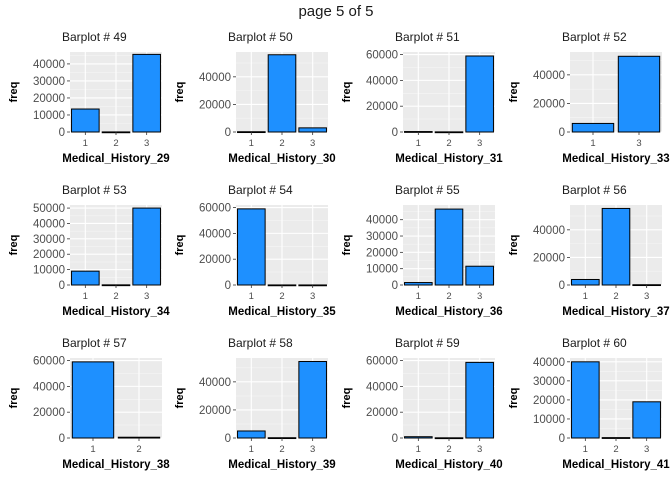 The height and width of the screenshot is (480, 672). I want to click on x-axis-title: Medical_History_33, so click(615, 159).